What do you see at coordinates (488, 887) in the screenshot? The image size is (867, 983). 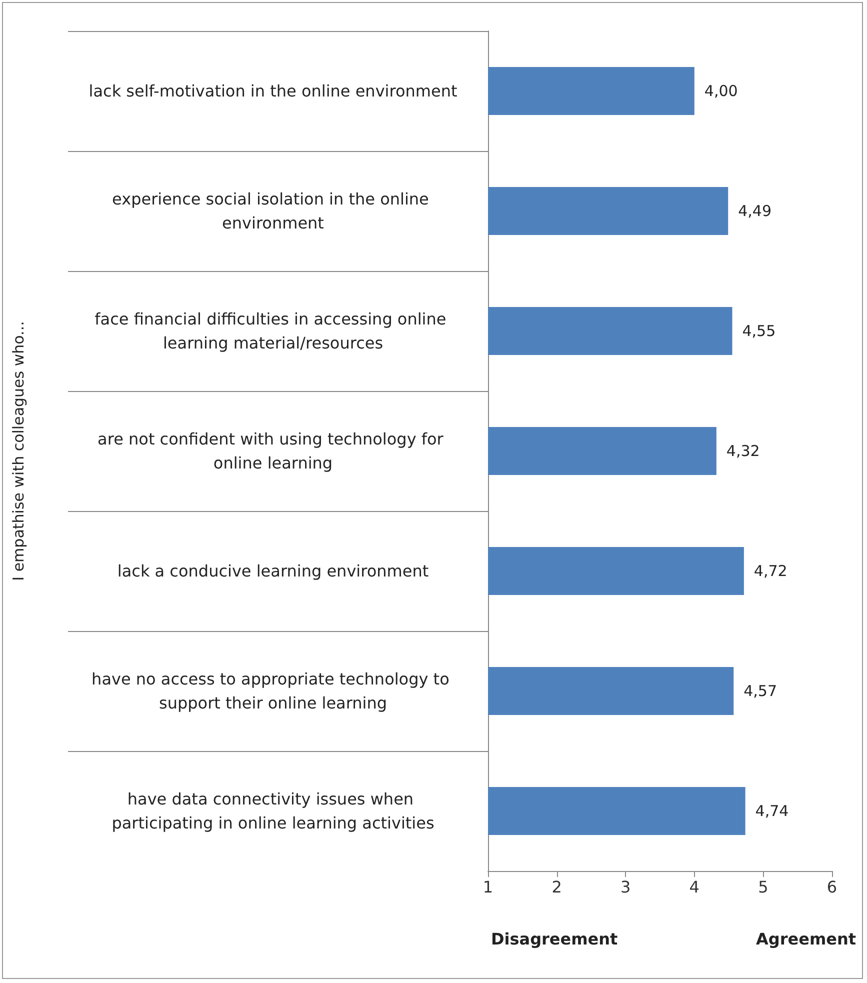 I see `x-tick-label: 1` at bounding box center [488, 887].